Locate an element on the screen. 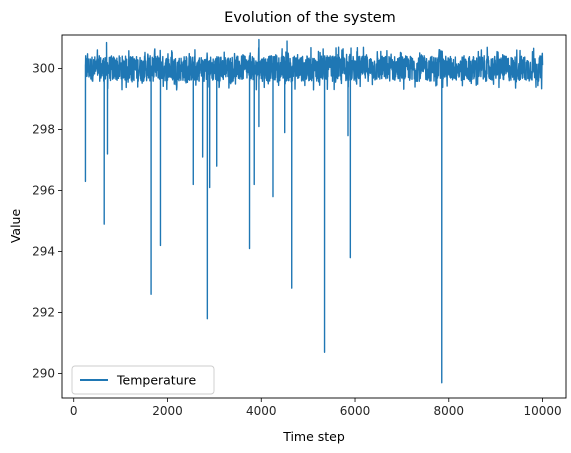  legend-label-temperature: Temperature is located at coordinates (156, 380).